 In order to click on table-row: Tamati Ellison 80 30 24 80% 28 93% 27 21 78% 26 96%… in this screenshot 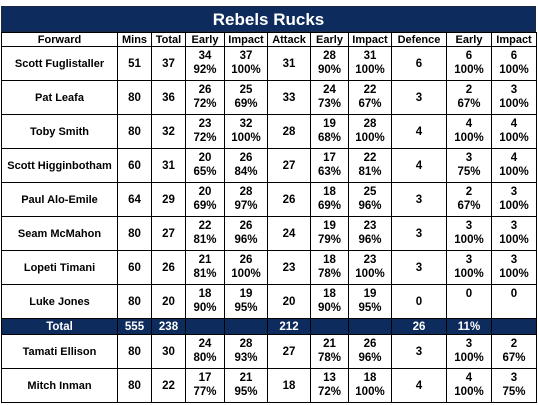, I will do `click(269, 351)`.